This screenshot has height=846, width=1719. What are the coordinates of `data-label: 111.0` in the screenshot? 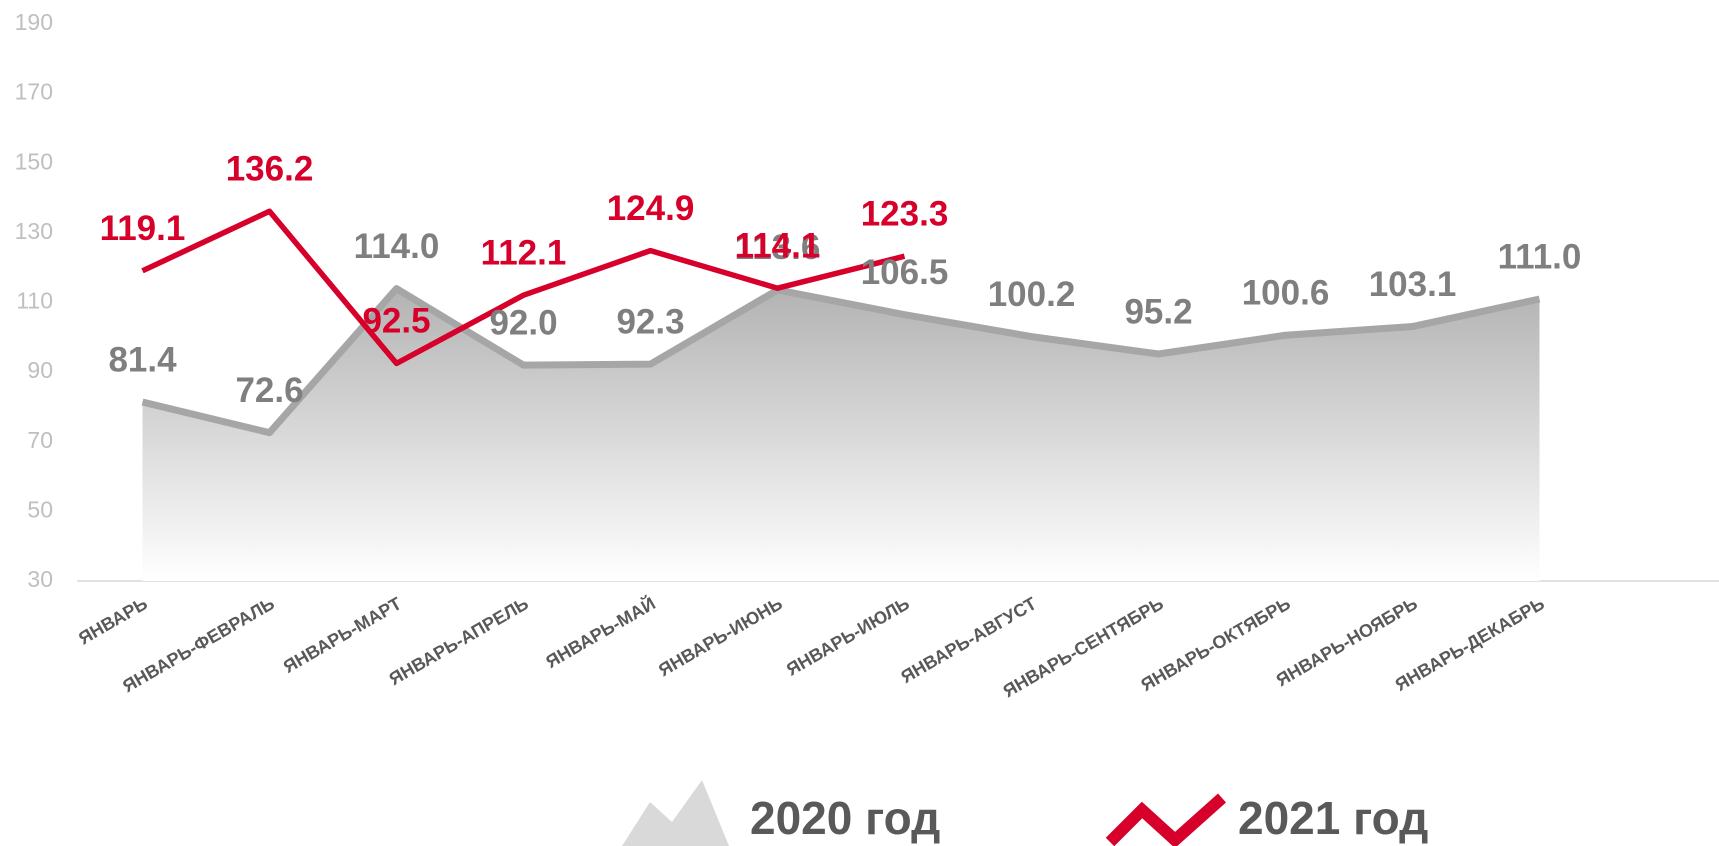 It's located at (1540, 256).